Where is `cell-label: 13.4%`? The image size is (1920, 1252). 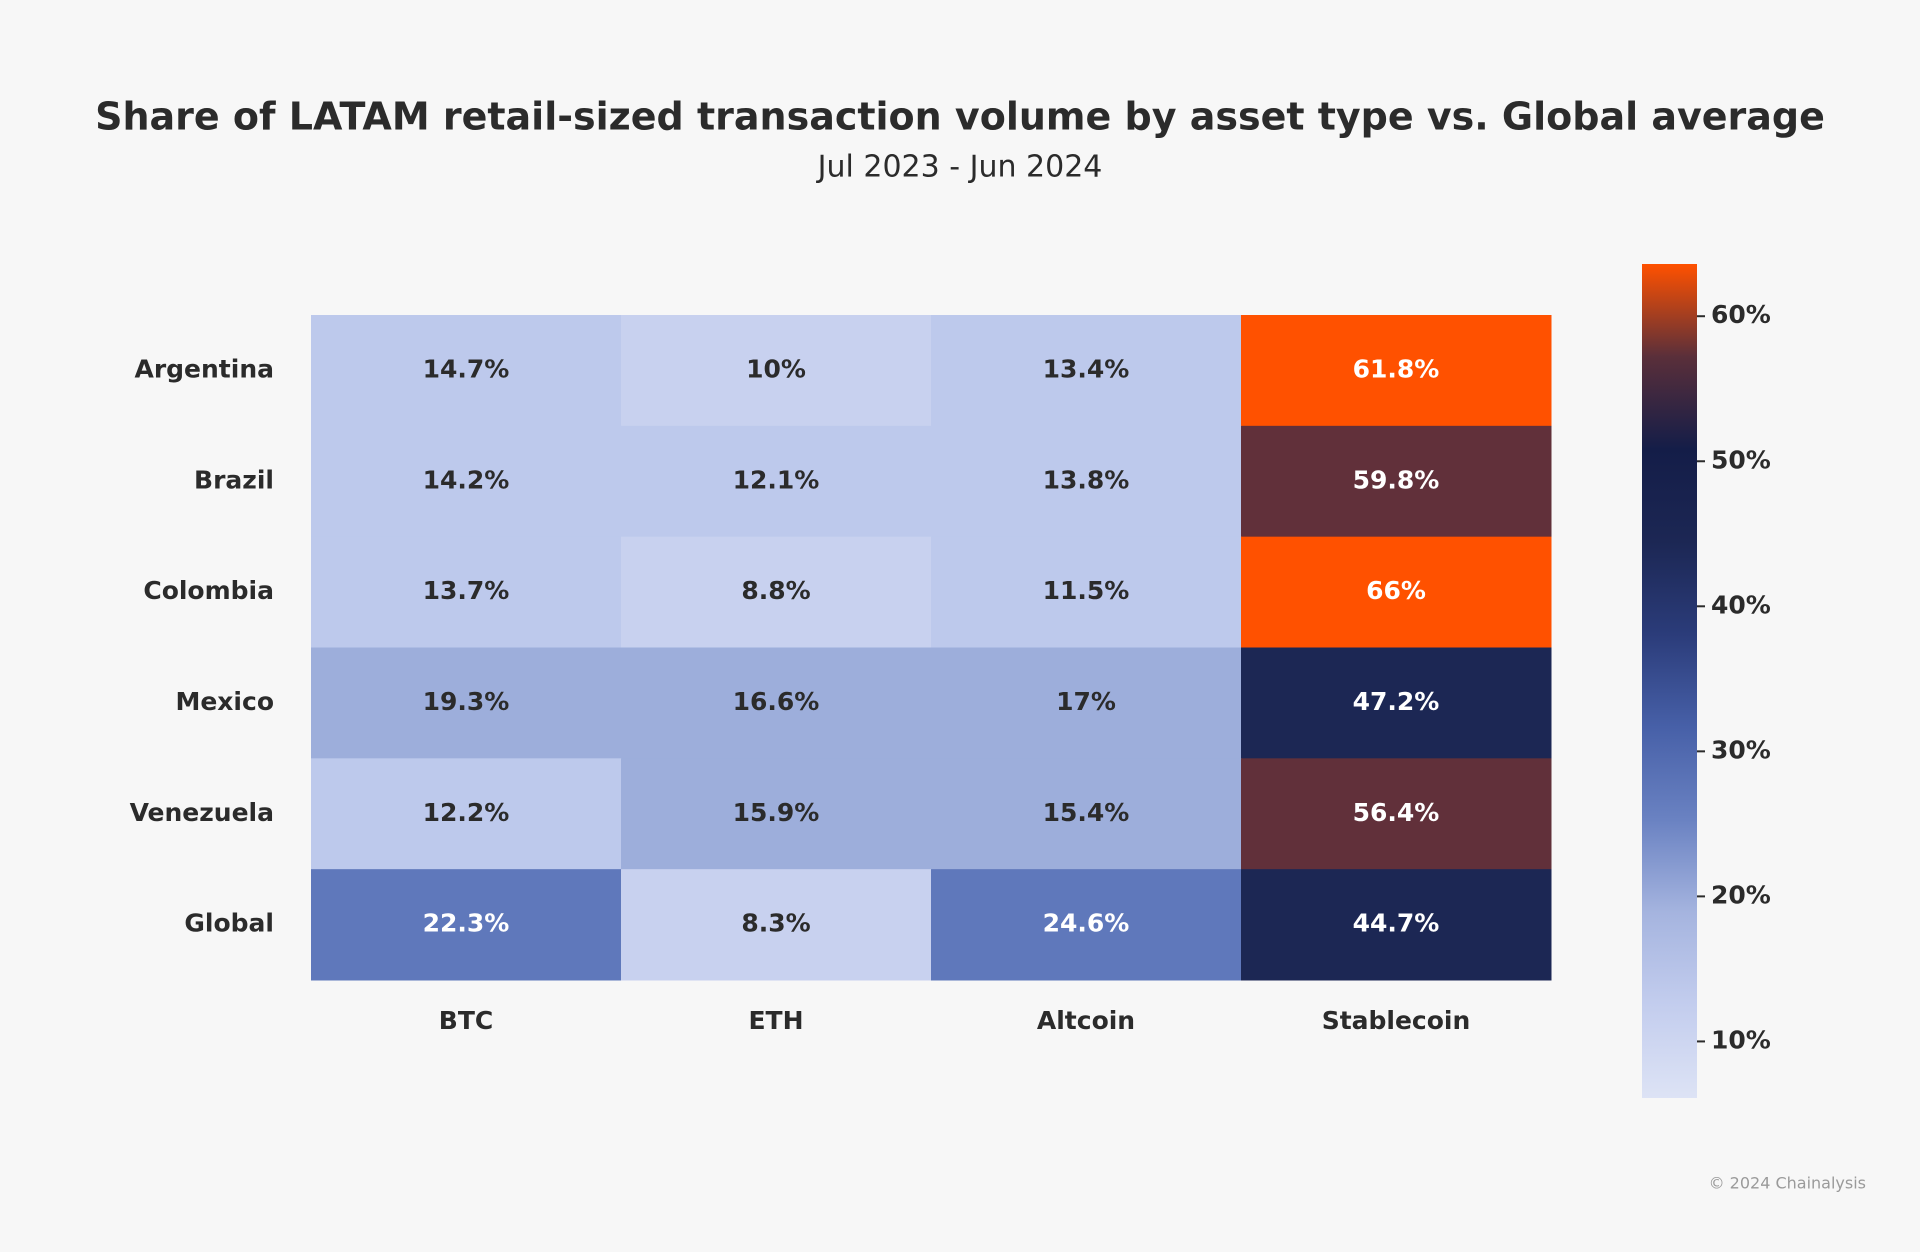 cell-label: 13.4% is located at coordinates (1086, 368).